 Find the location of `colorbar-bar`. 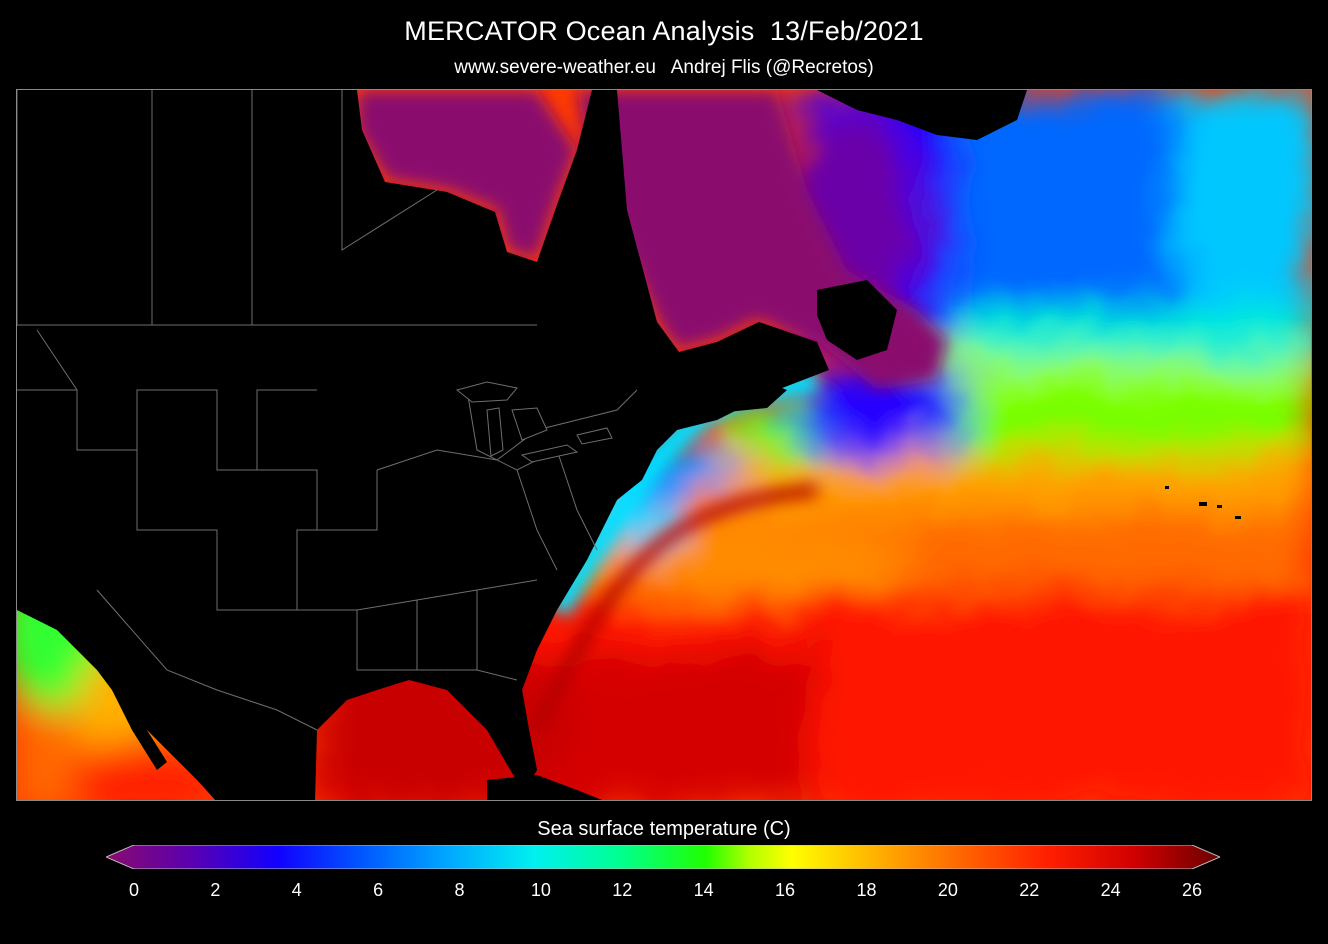

colorbar-bar is located at coordinates (663, 857).